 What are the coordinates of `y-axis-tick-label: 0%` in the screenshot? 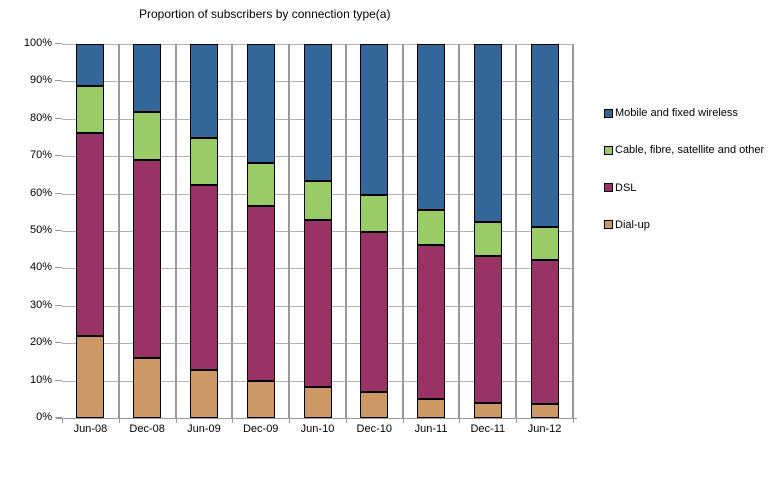 It's located at (44, 417).